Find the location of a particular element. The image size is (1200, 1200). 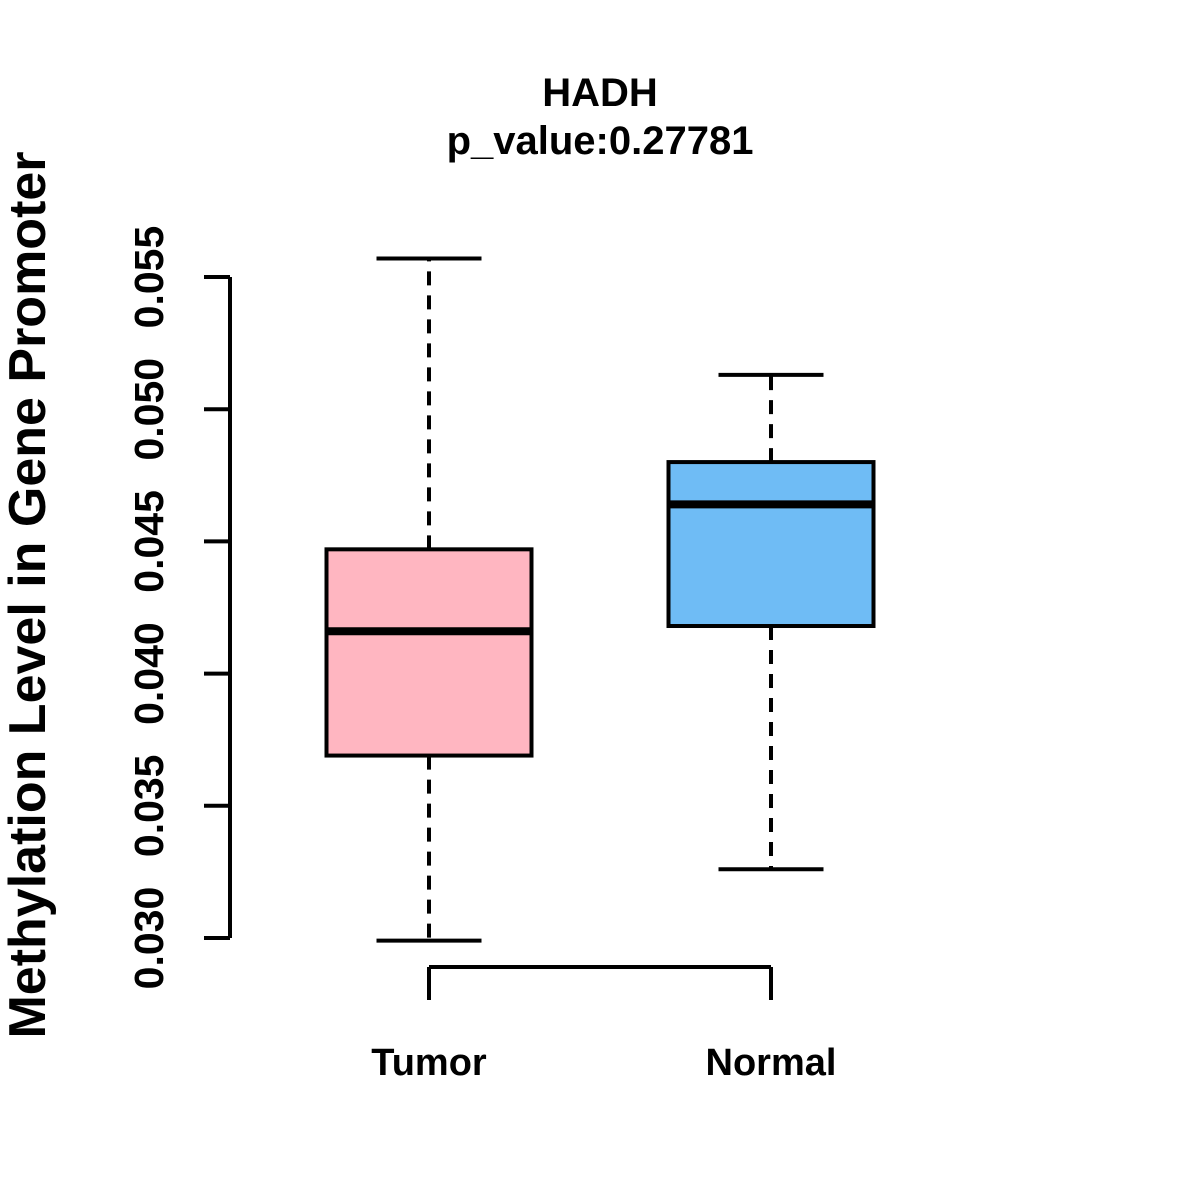

y-axis: 0.030 0.035 0.040 0.045 0.050 0.055 is located at coordinates (179, 608).